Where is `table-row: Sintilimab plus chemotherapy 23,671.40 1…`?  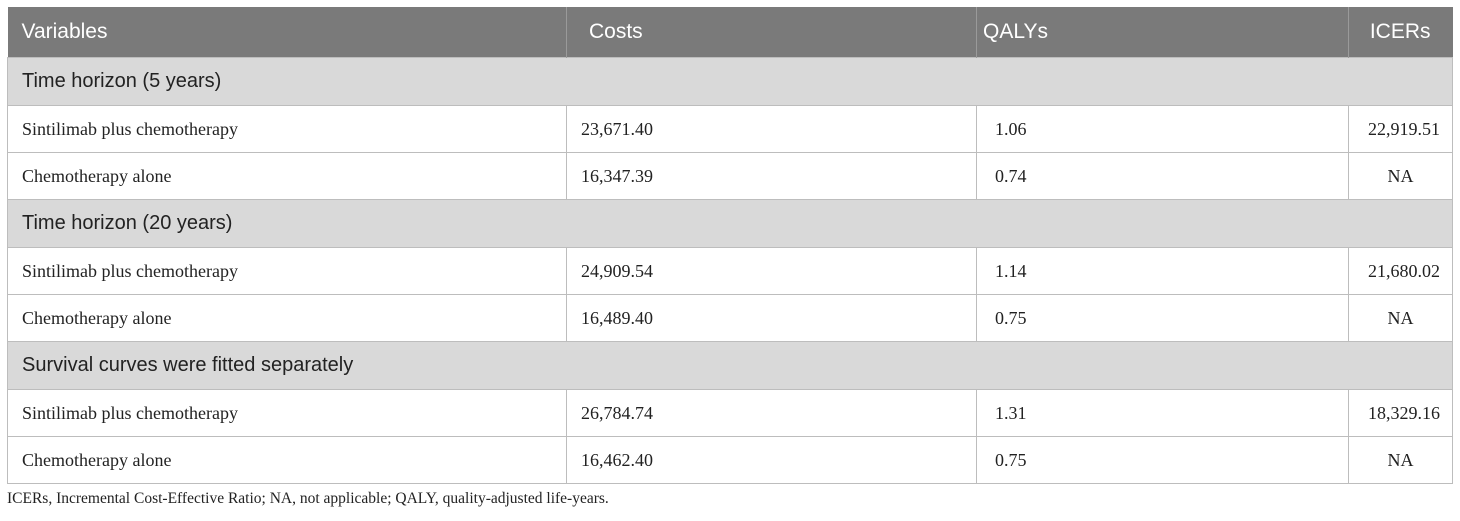 table-row: Sintilimab plus chemotherapy 23,671.40 1… is located at coordinates (730, 129).